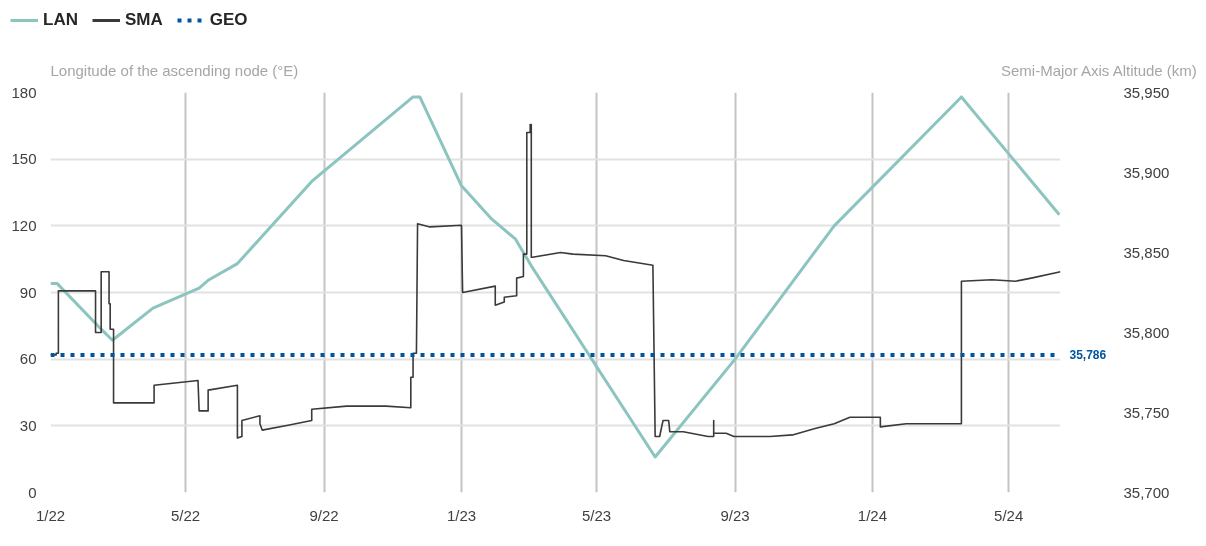  I want to click on legend-label: SMA, so click(143, 20).